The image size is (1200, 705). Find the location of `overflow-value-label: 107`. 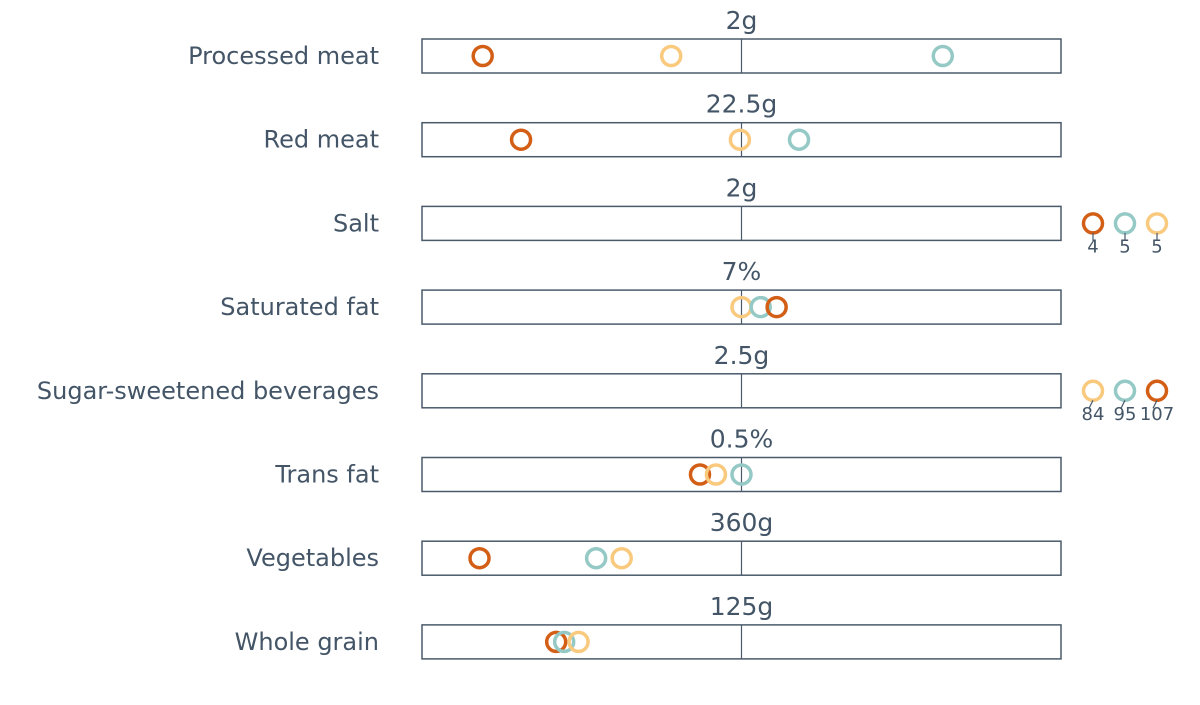

overflow-value-label: 107 is located at coordinates (1157, 414).